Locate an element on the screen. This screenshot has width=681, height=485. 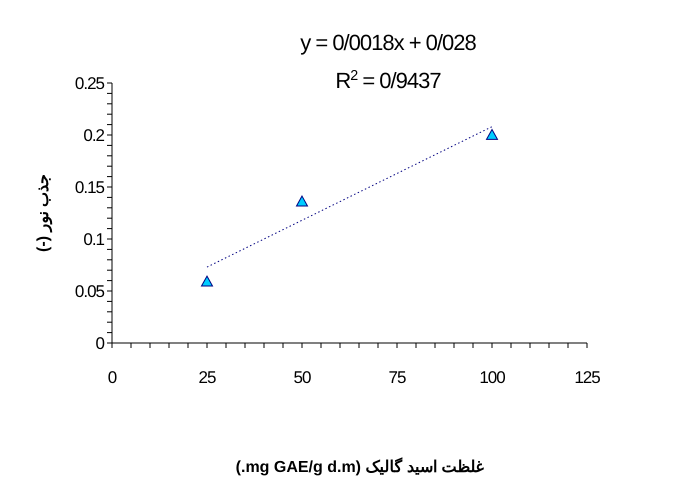
xtick: 0 is located at coordinates (112, 377).